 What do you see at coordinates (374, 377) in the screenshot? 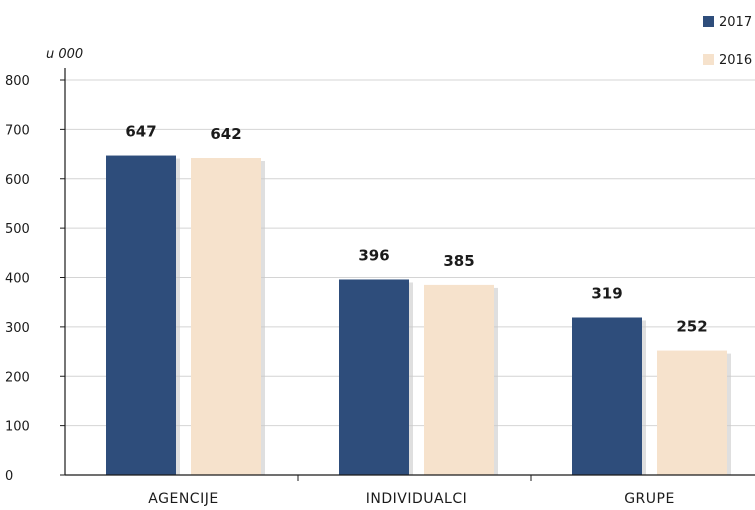
I see `bar-2017-individualci` at bounding box center [374, 377].